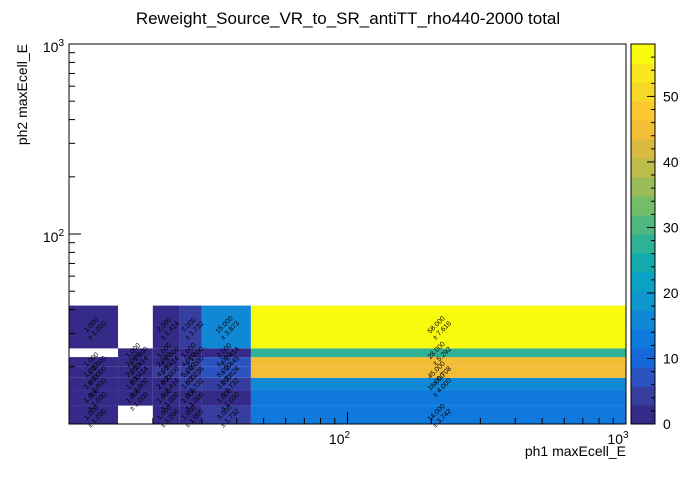 This screenshot has width=696, height=477. What do you see at coordinates (671, 358) in the screenshot?
I see `z-tick-label: 10` at bounding box center [671, 358].